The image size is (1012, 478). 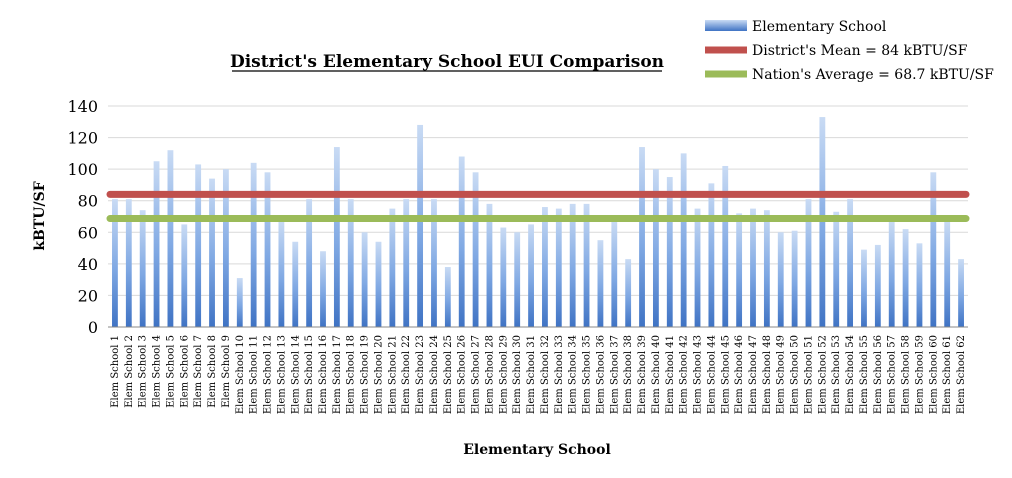 I want to click on reference-lines, so click(x=538, y=206).